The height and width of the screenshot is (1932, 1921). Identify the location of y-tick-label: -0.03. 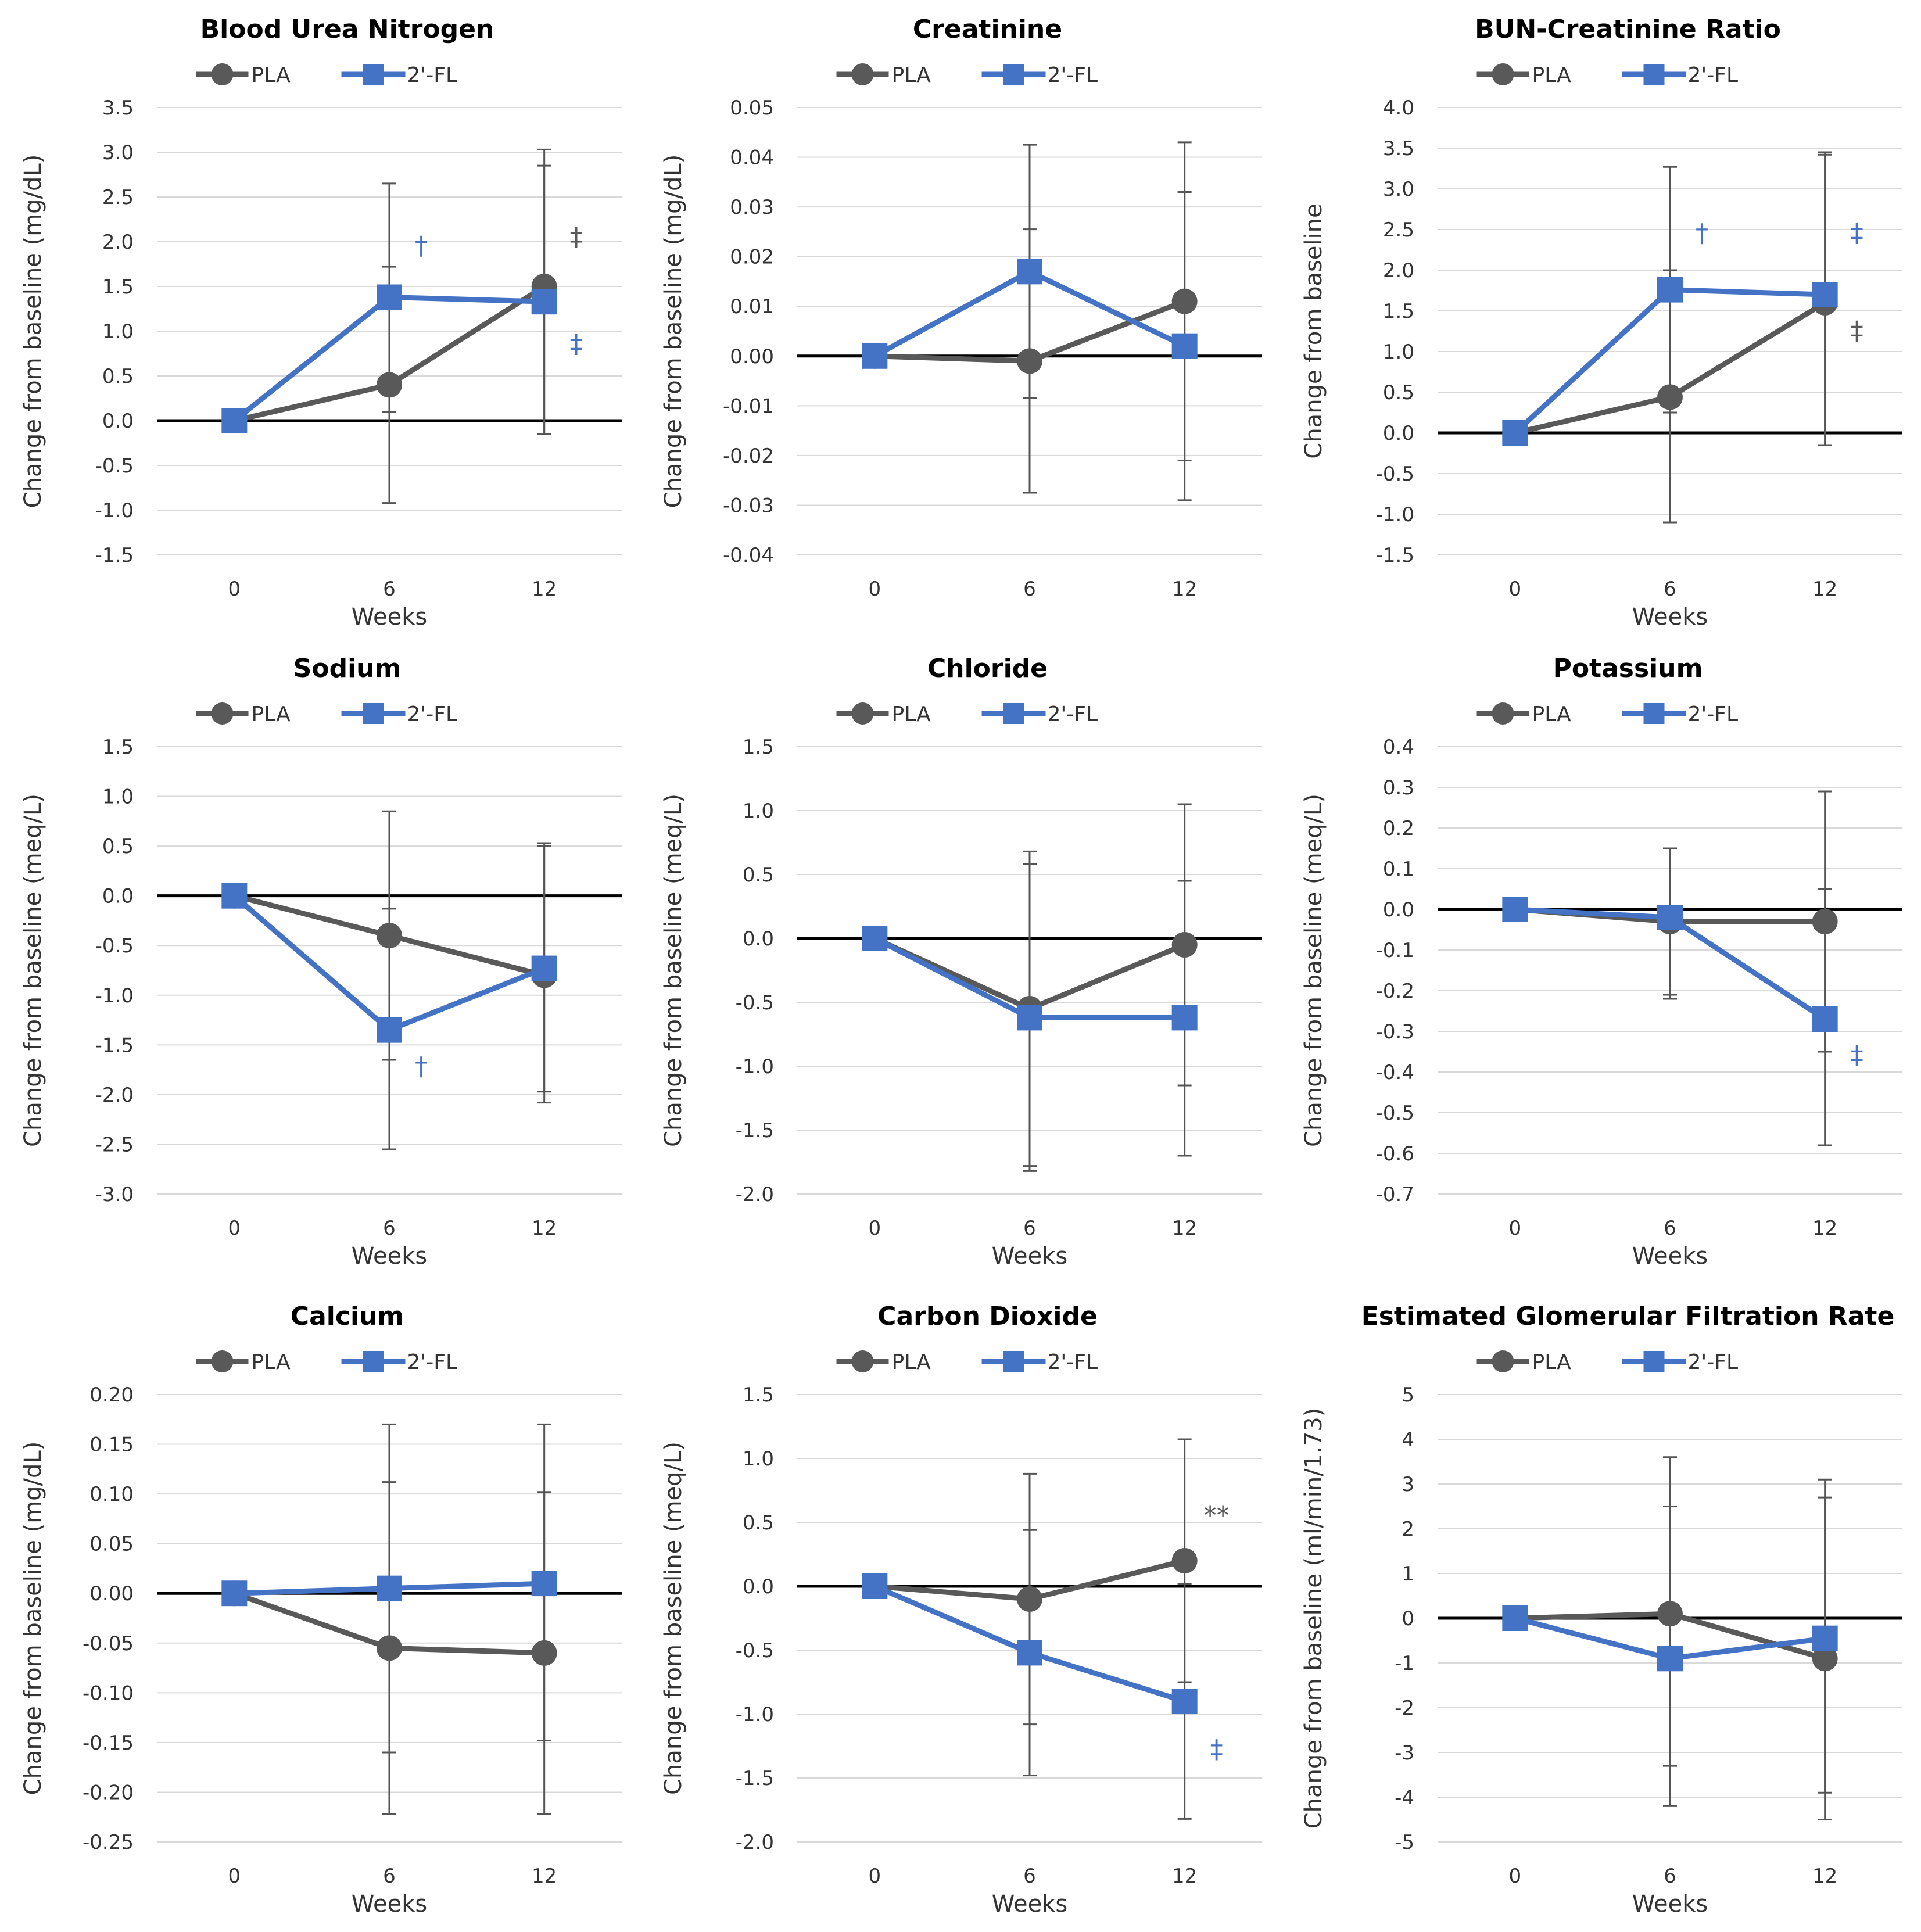
(748, 506).